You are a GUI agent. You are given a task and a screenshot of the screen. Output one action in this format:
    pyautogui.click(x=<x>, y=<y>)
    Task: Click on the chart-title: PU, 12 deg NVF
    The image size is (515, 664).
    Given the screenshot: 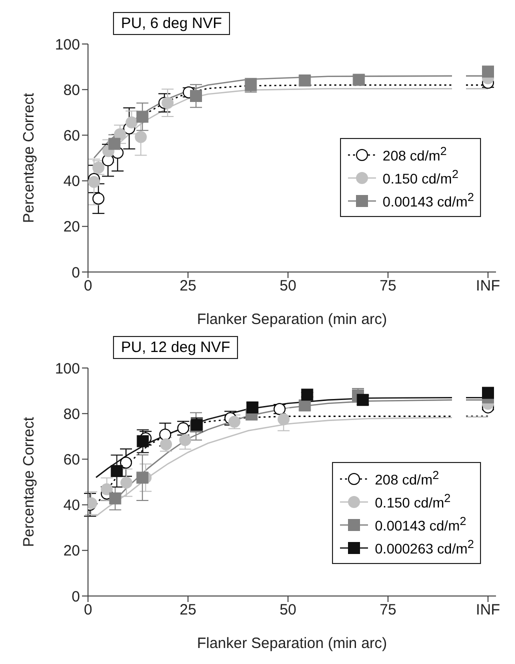 What is the action you would take?
    pyautogui.click(x=175, y=347)
    